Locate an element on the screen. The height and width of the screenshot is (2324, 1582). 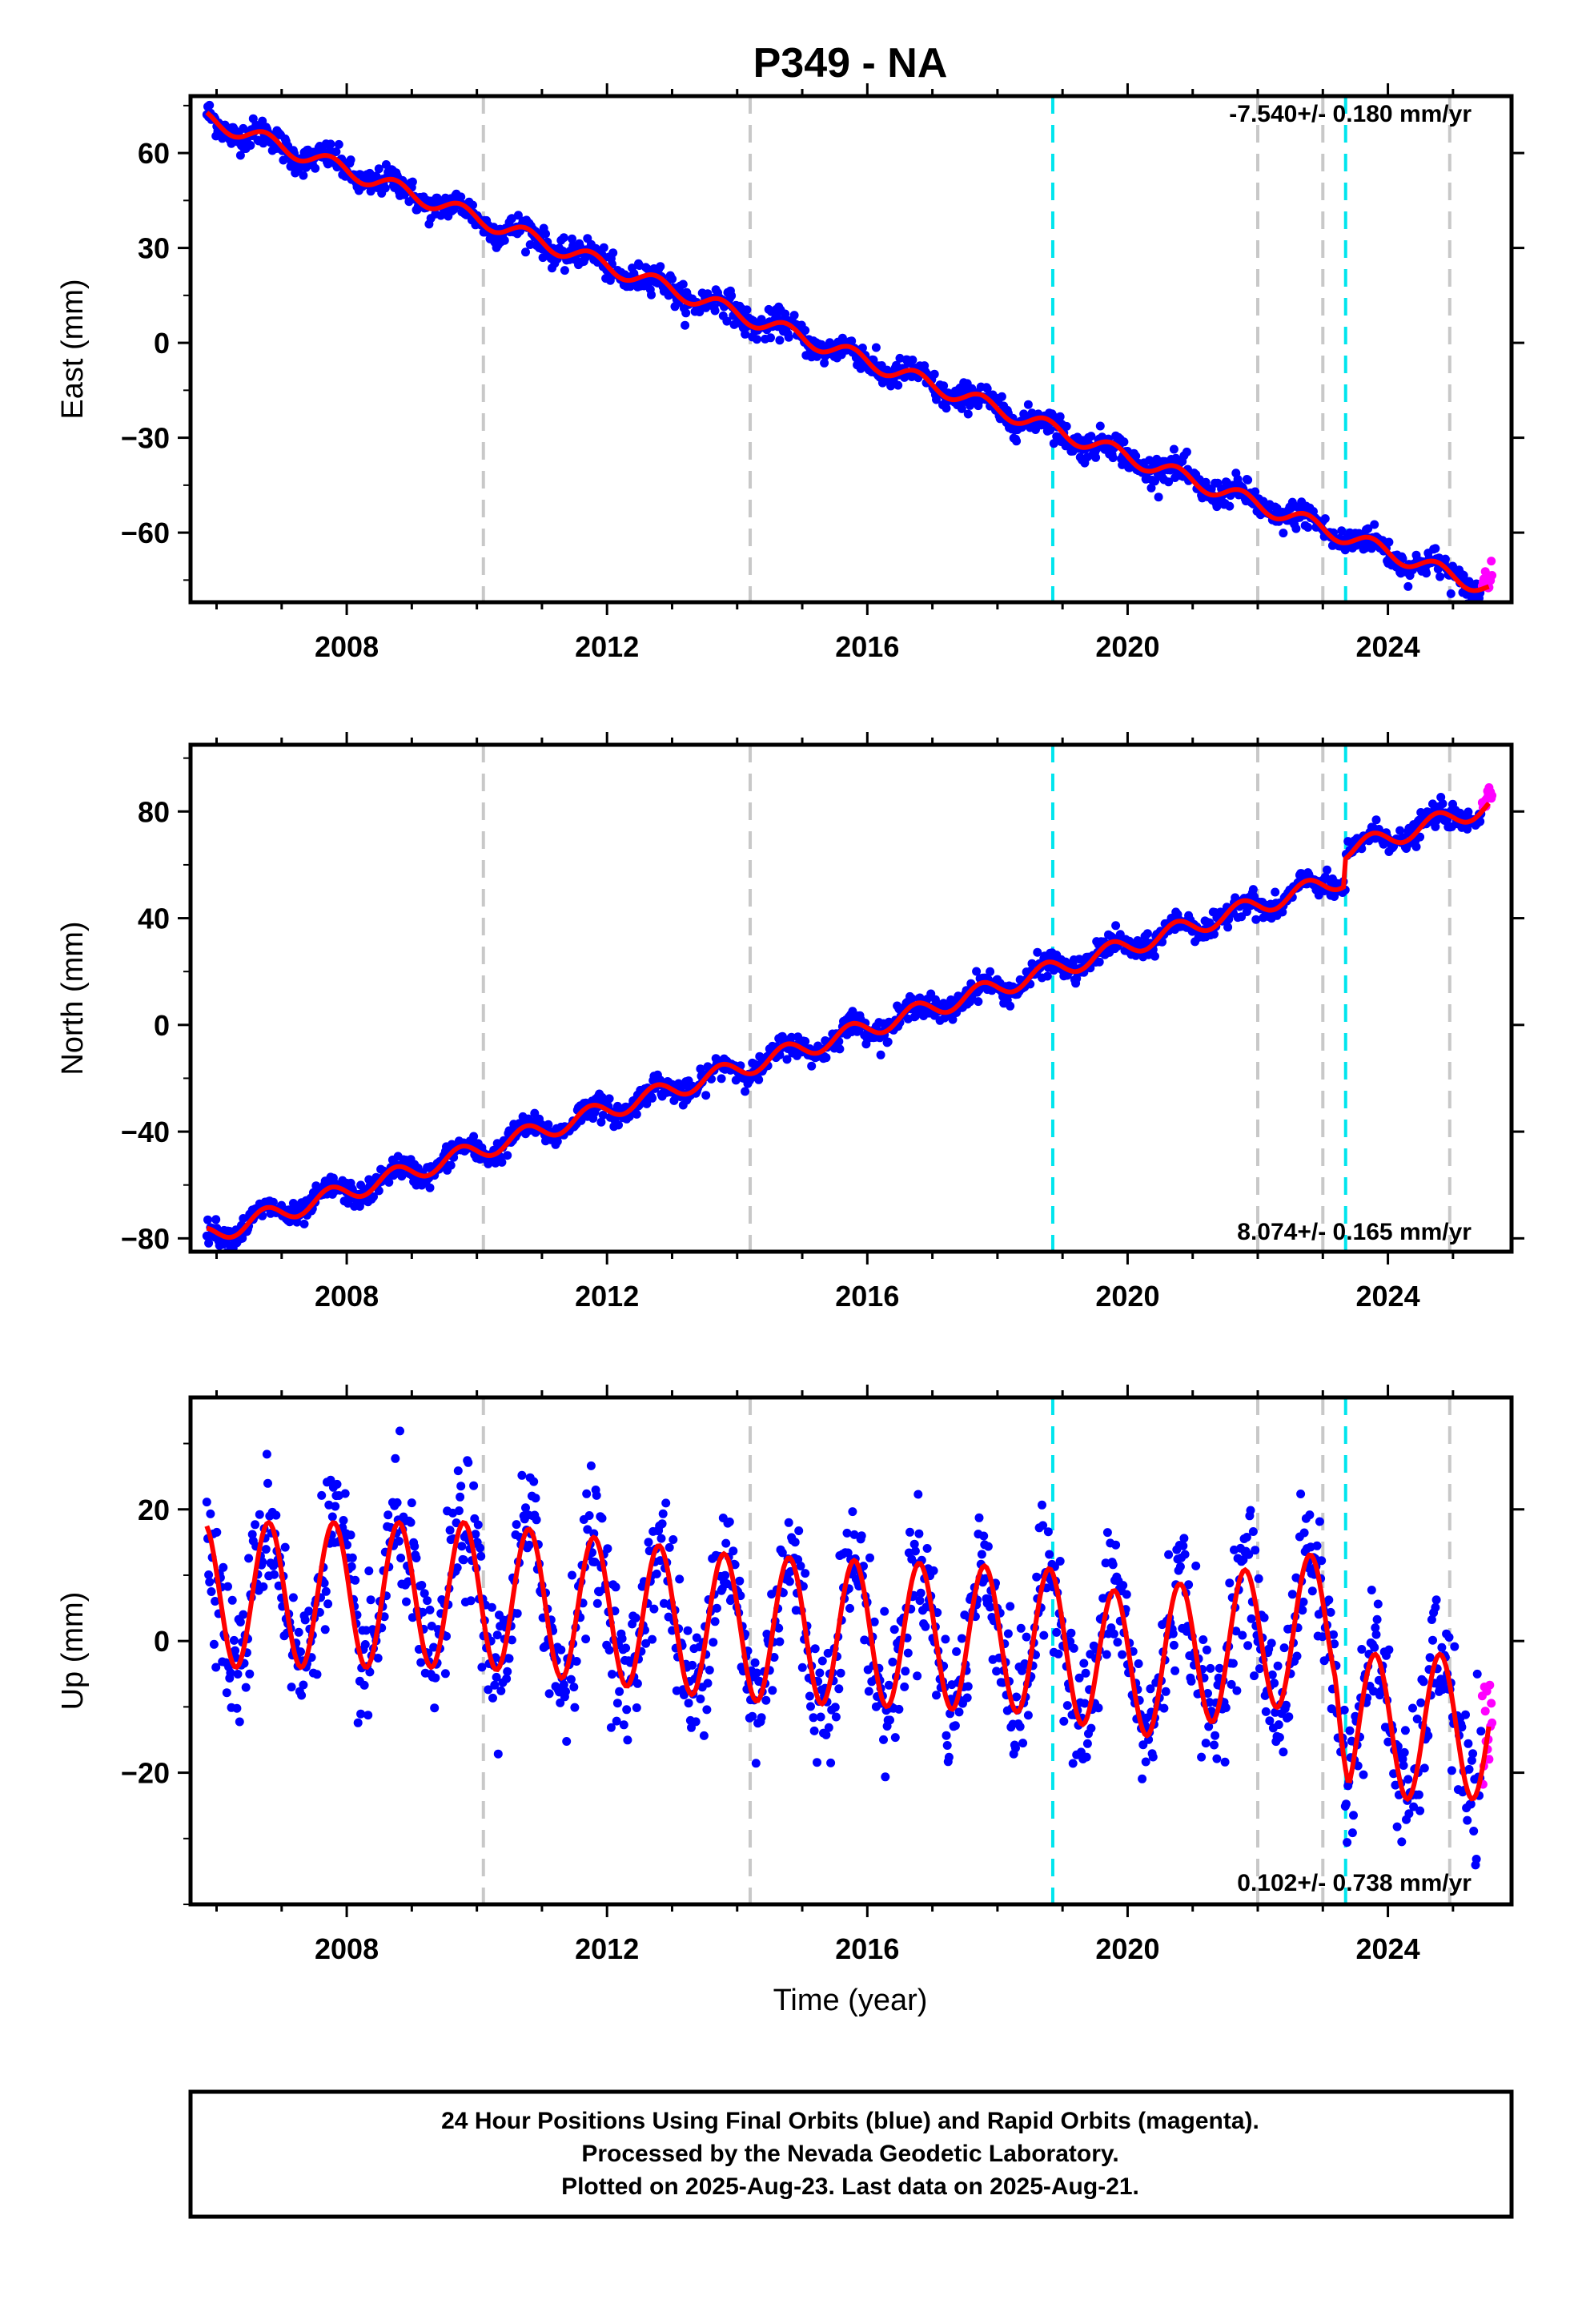
y-tick-label: 0 is located at coordinates (162, 1025).